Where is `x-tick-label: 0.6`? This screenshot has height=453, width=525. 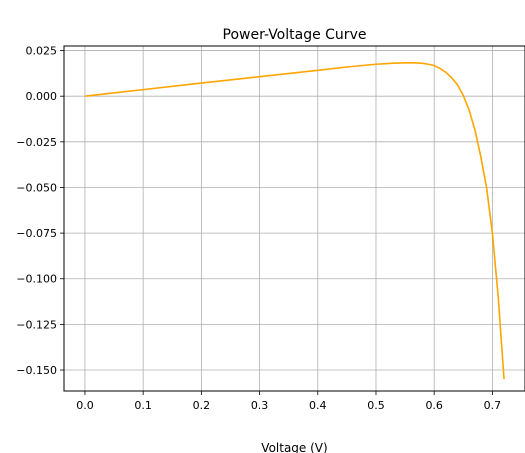 x-tick-label: 0.6 is located at coordinates (434, 405).